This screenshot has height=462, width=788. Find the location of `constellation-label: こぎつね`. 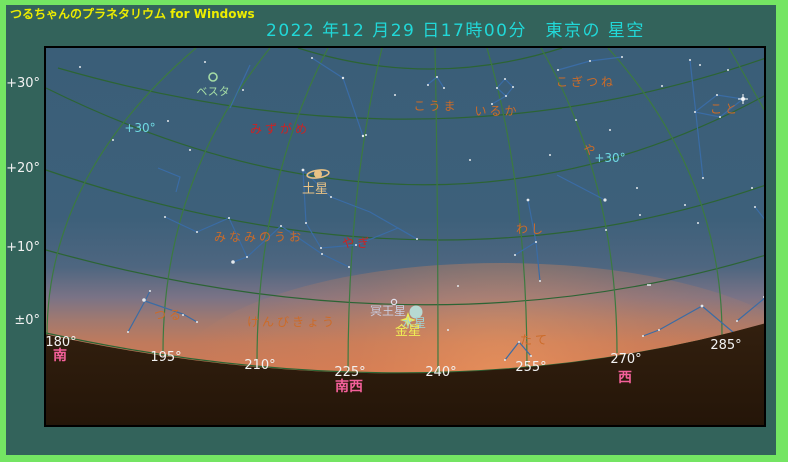

constellation-label: こぎつね is located at coordinates (586, 82).